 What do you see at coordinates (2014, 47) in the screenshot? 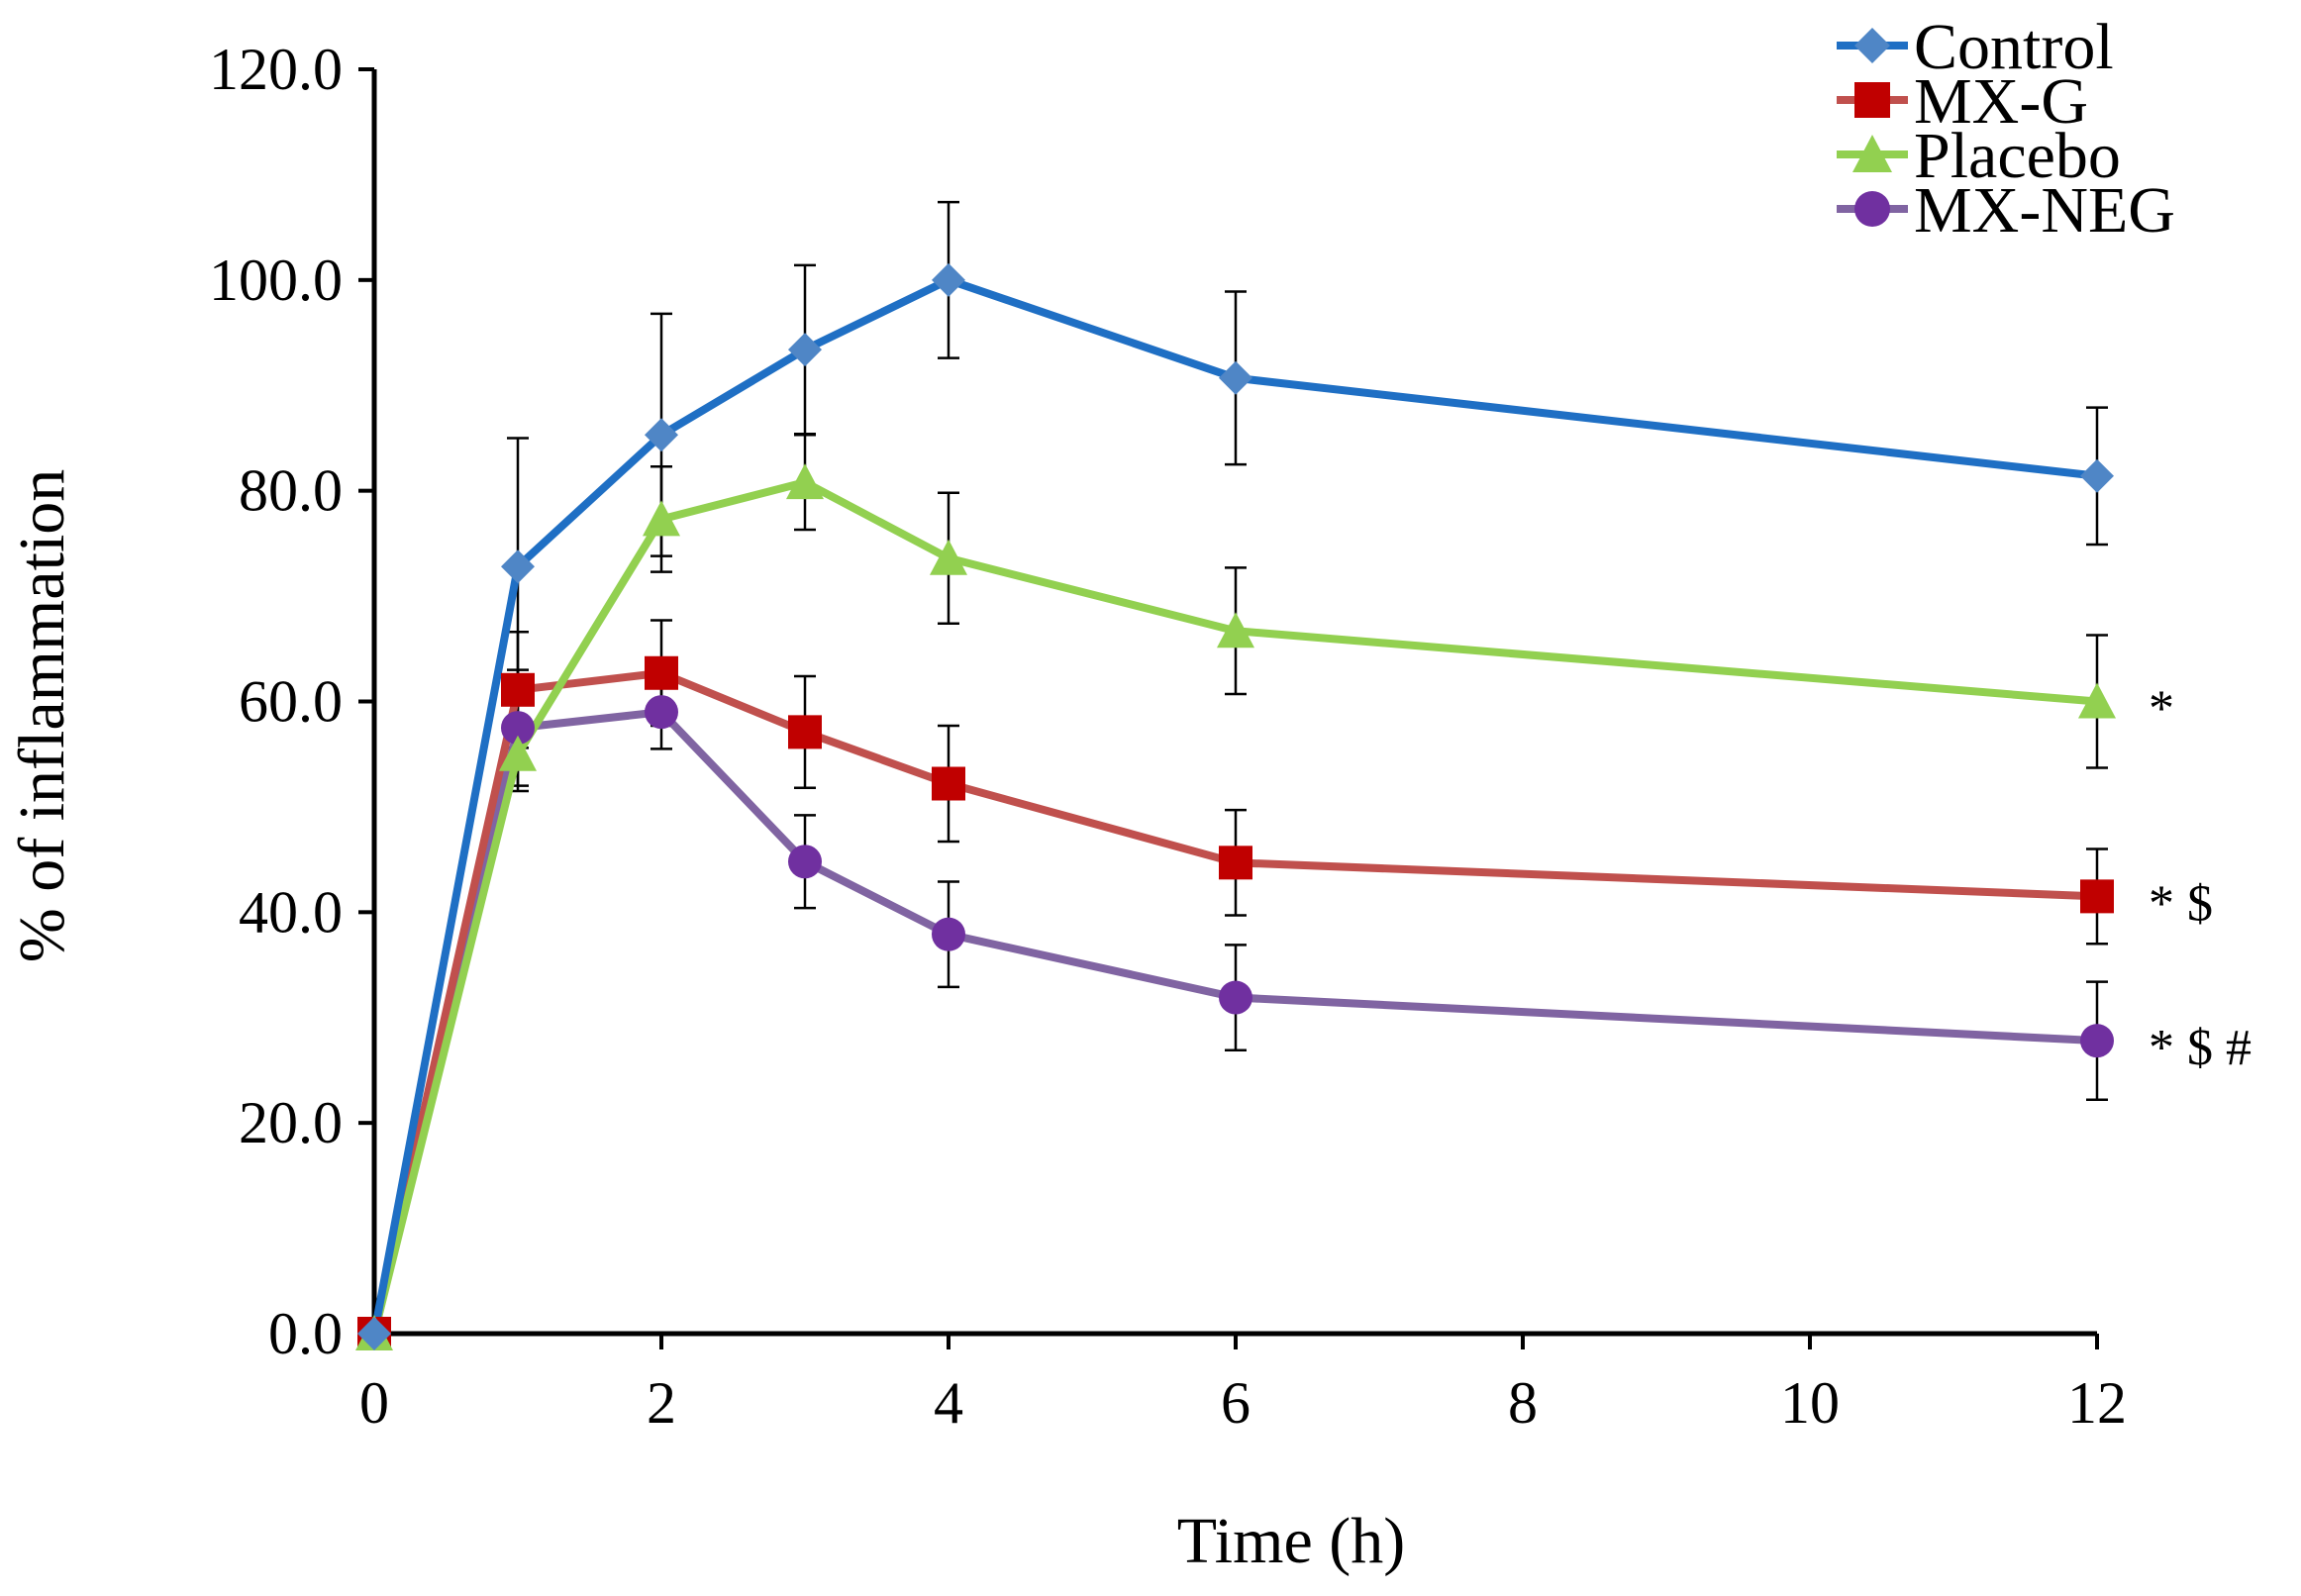
I see `legend-control-label: Control` at bounding box center [2014, 47].